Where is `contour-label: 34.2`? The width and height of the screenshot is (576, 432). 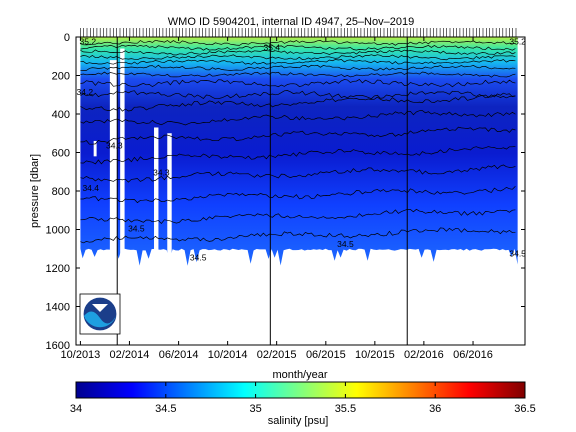
contour-label: 34.2 is located at coordinates (85, 92).